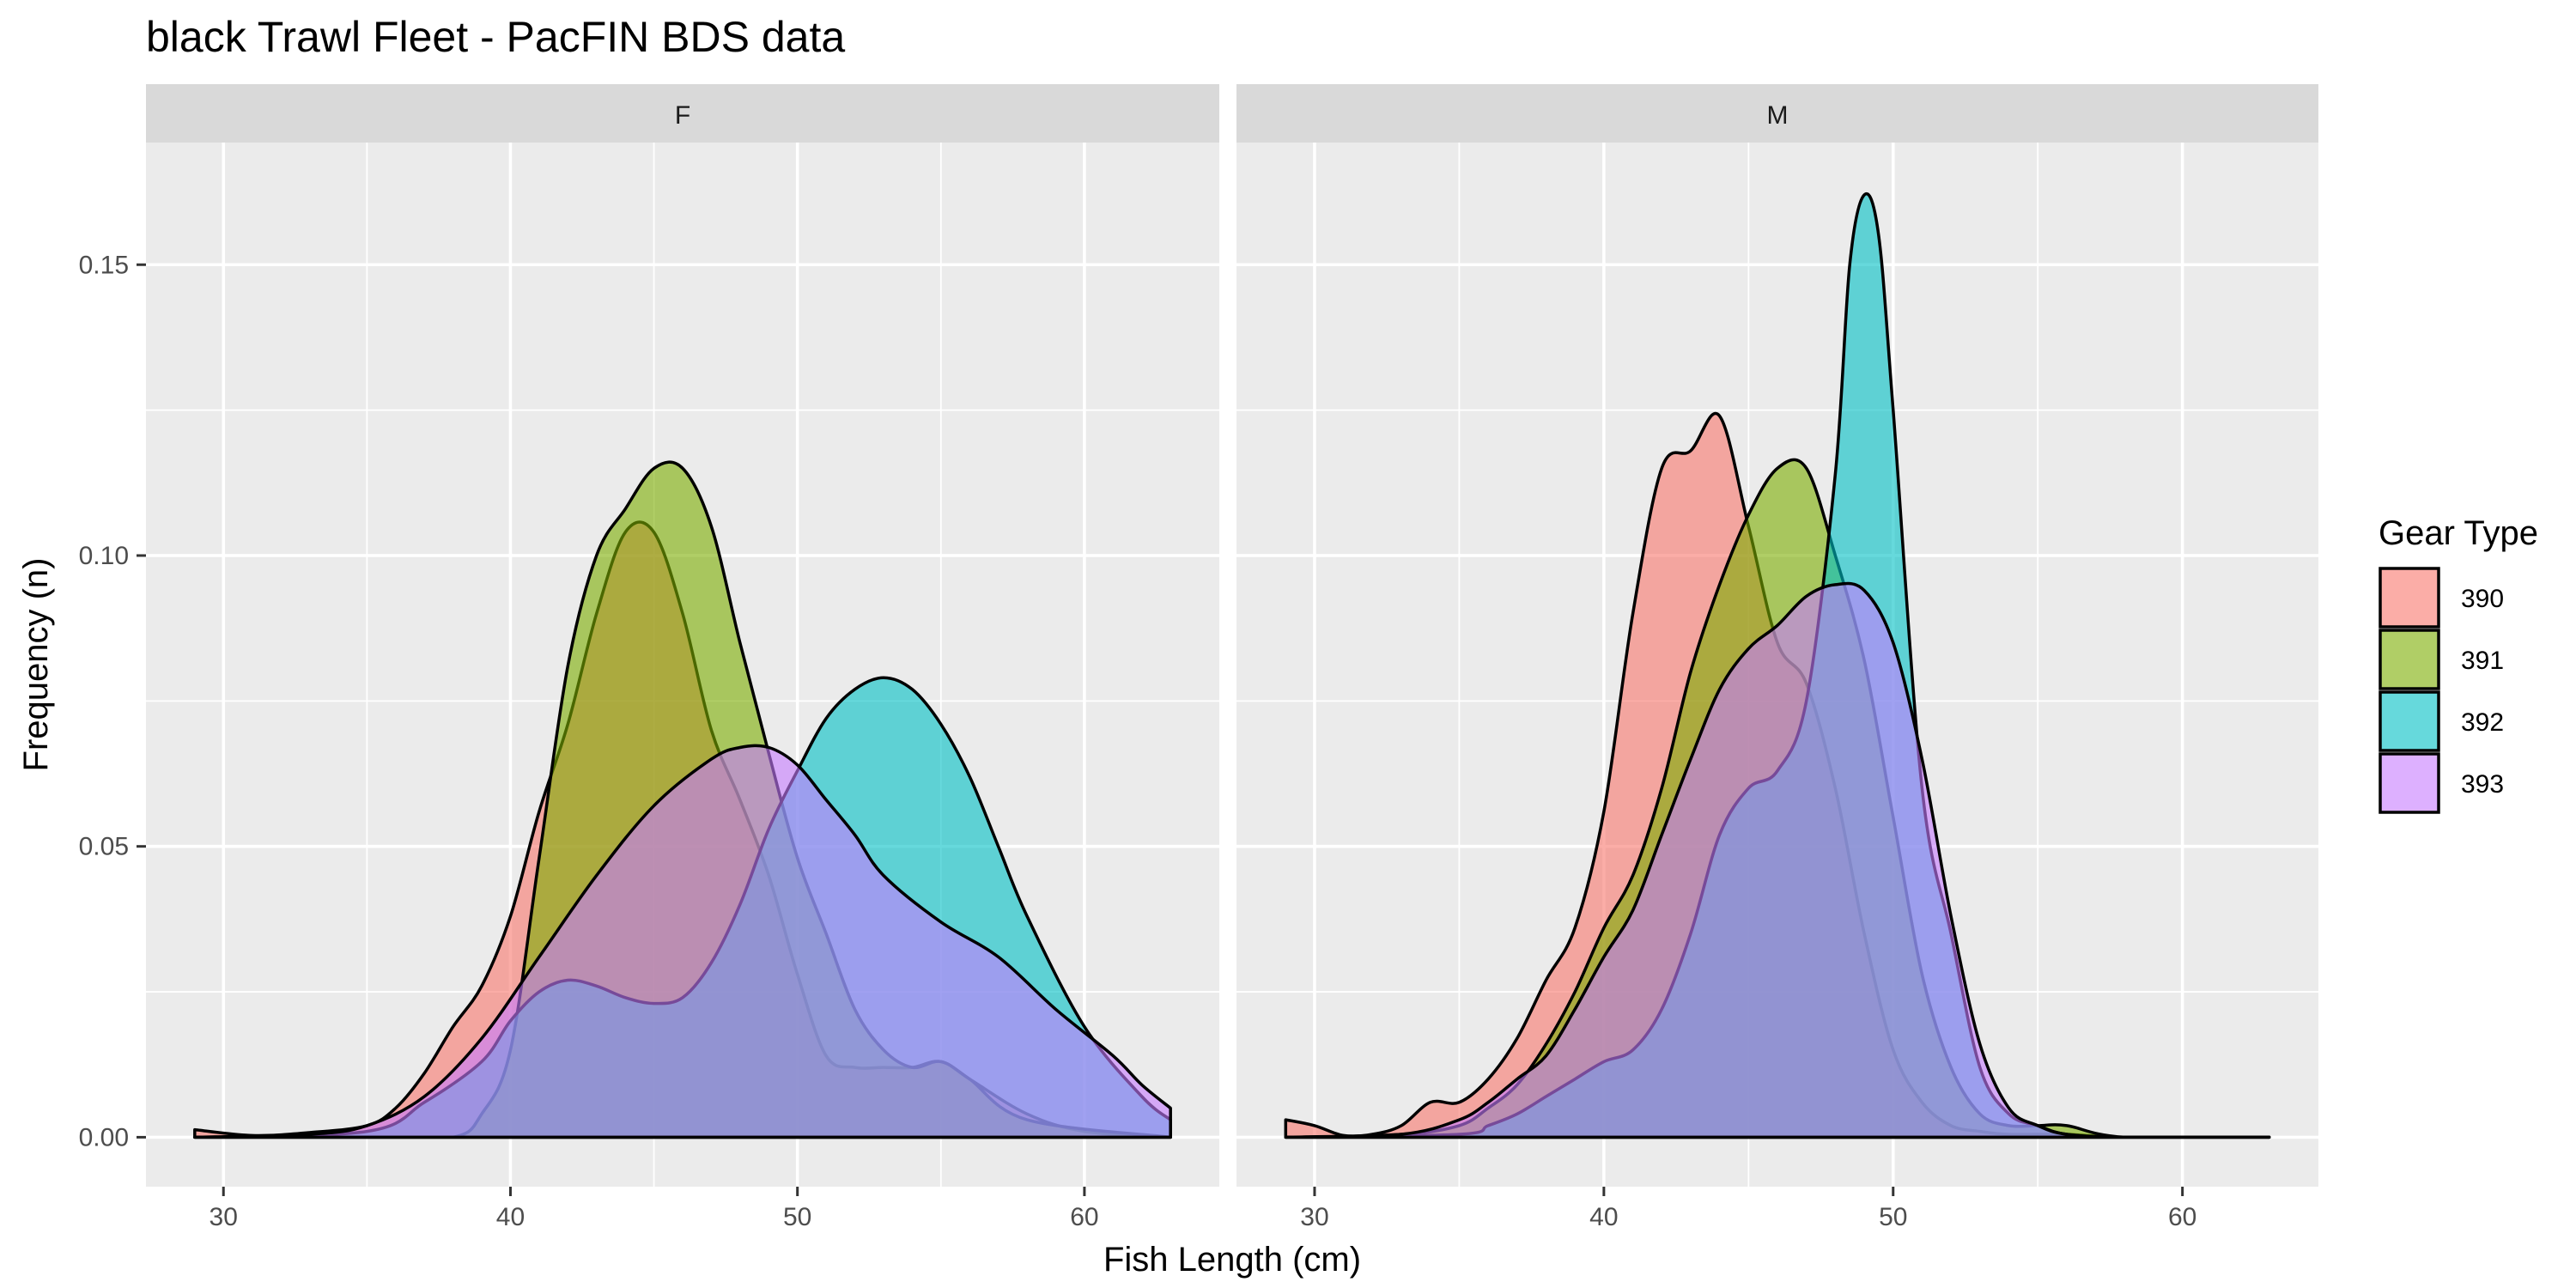 This screenshot has width=2576, height=1288. Describe the element at coordinates (104, 1137) in the screenshot. I see `y-tick-label: 0.00` at that location.